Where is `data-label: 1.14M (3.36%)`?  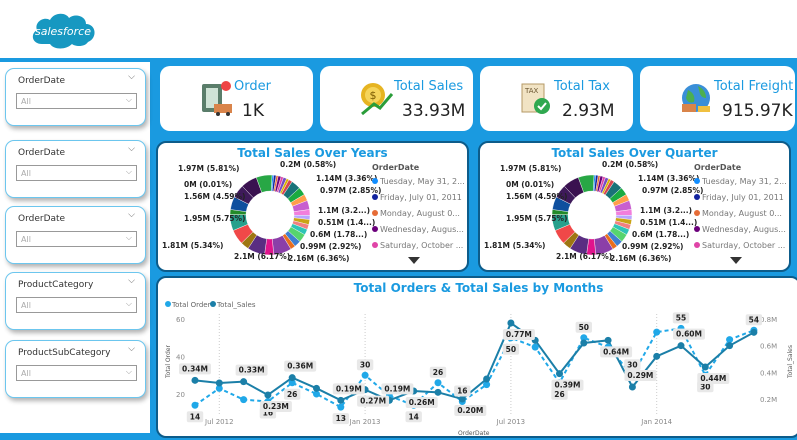
data-label: 1.14M (3.36%) is located at coordinates (347, 178).